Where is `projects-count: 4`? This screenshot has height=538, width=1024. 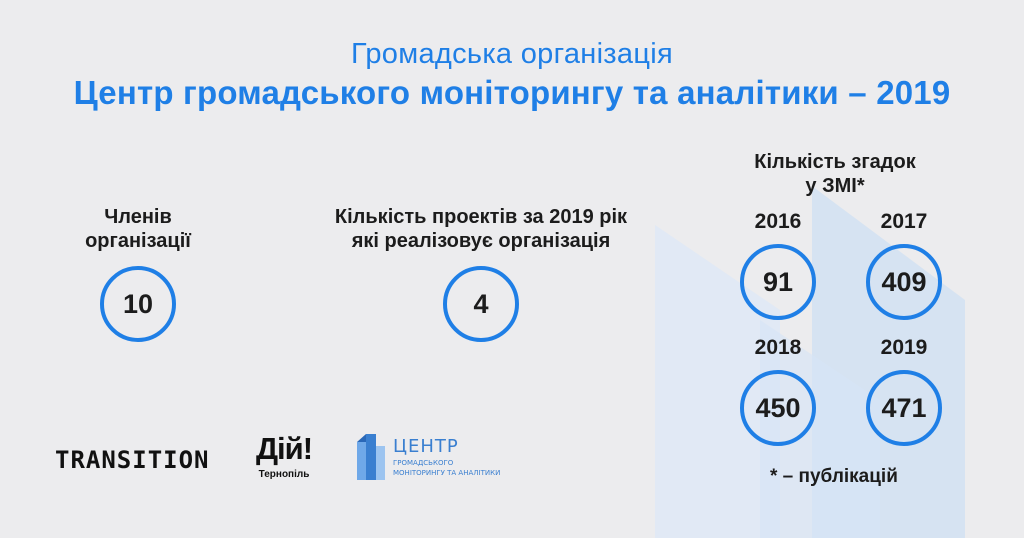 projects-count: 4 is located at coordinates (481, 303).